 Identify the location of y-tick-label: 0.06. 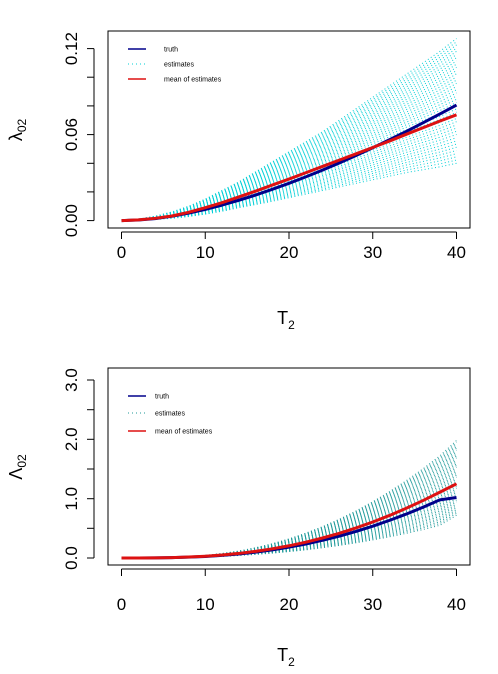
(71, 134).